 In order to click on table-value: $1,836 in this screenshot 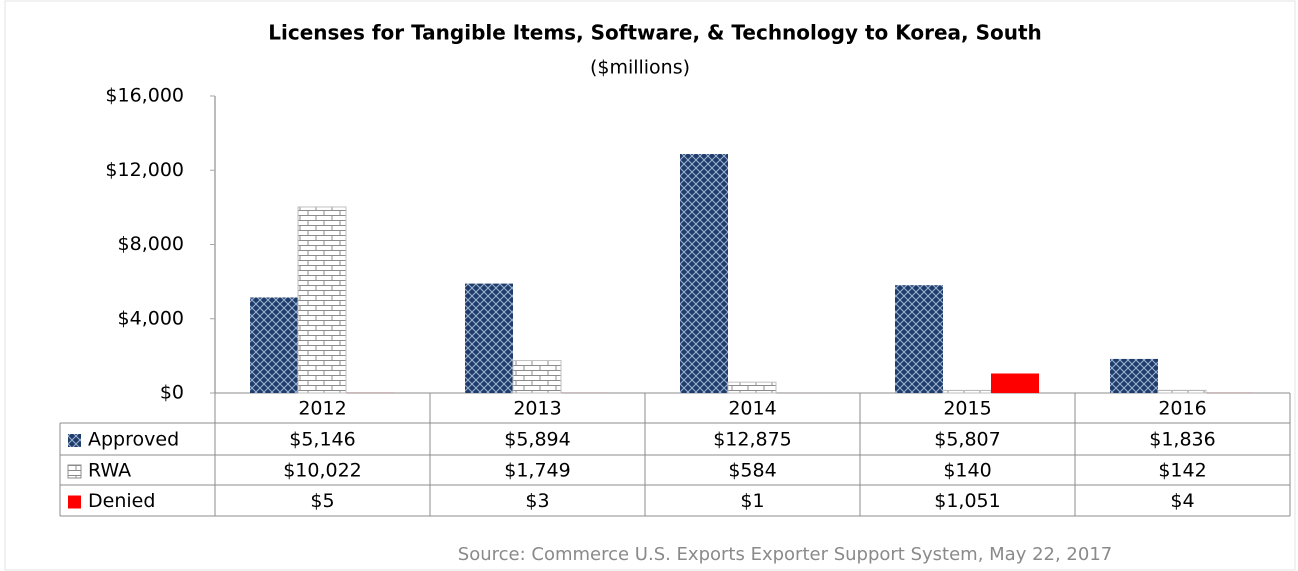, I will do `click(1182, 440)`.